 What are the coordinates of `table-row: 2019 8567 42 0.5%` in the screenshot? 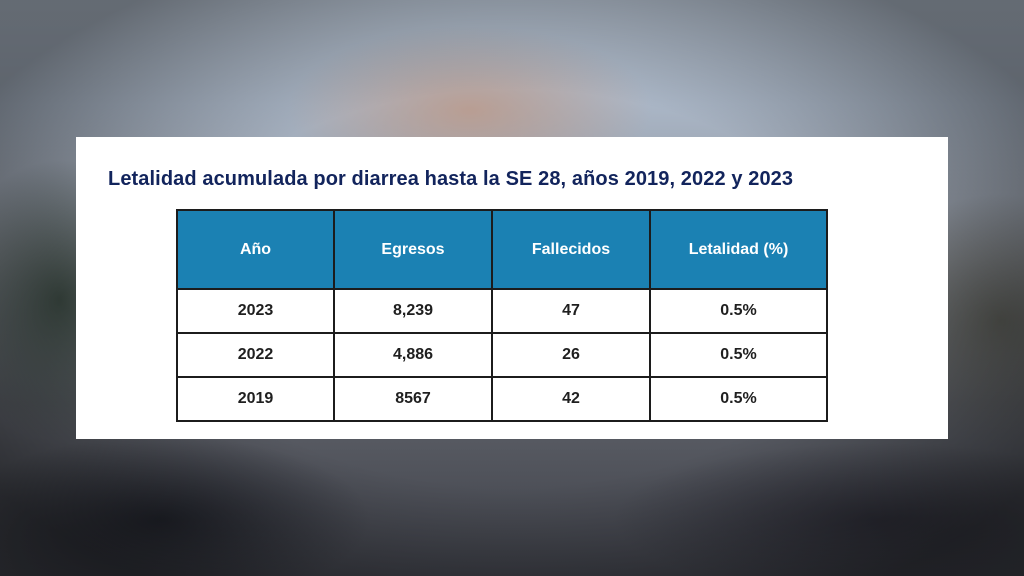 It's located at (502, 399).